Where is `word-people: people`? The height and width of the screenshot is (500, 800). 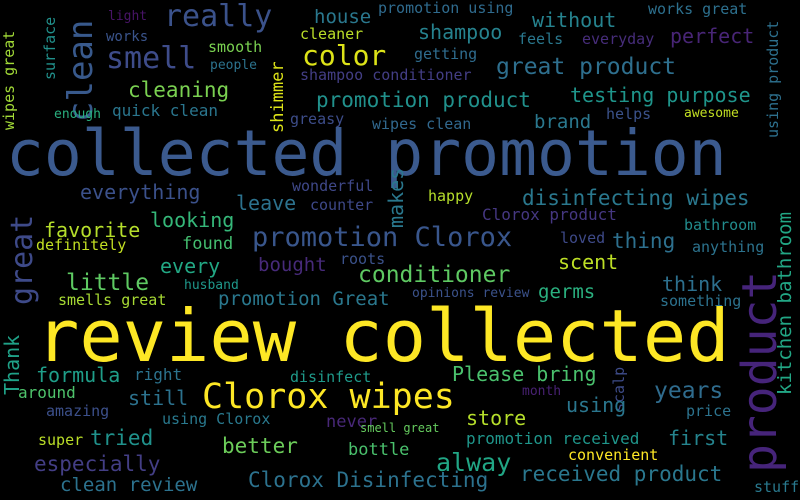 word-people: people is located at coordinates (233, 65).